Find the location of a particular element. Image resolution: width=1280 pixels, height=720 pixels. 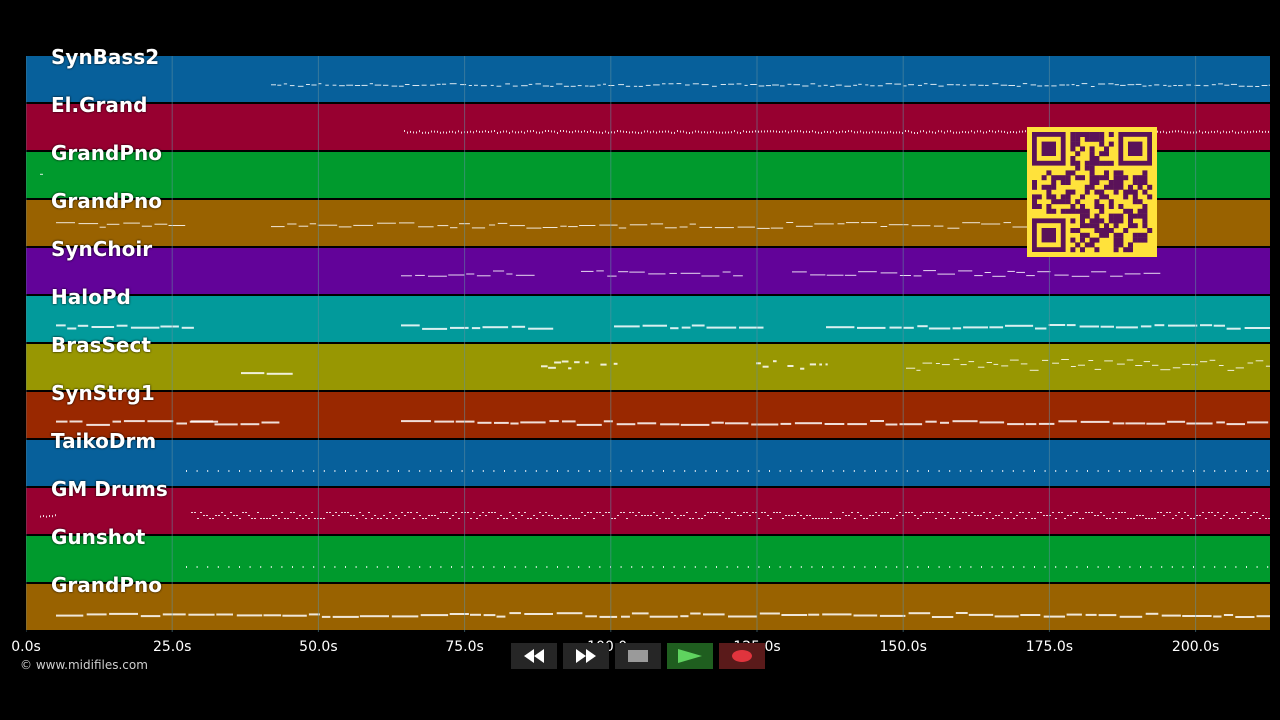

stop-icon is located at coordinates (638, 656).